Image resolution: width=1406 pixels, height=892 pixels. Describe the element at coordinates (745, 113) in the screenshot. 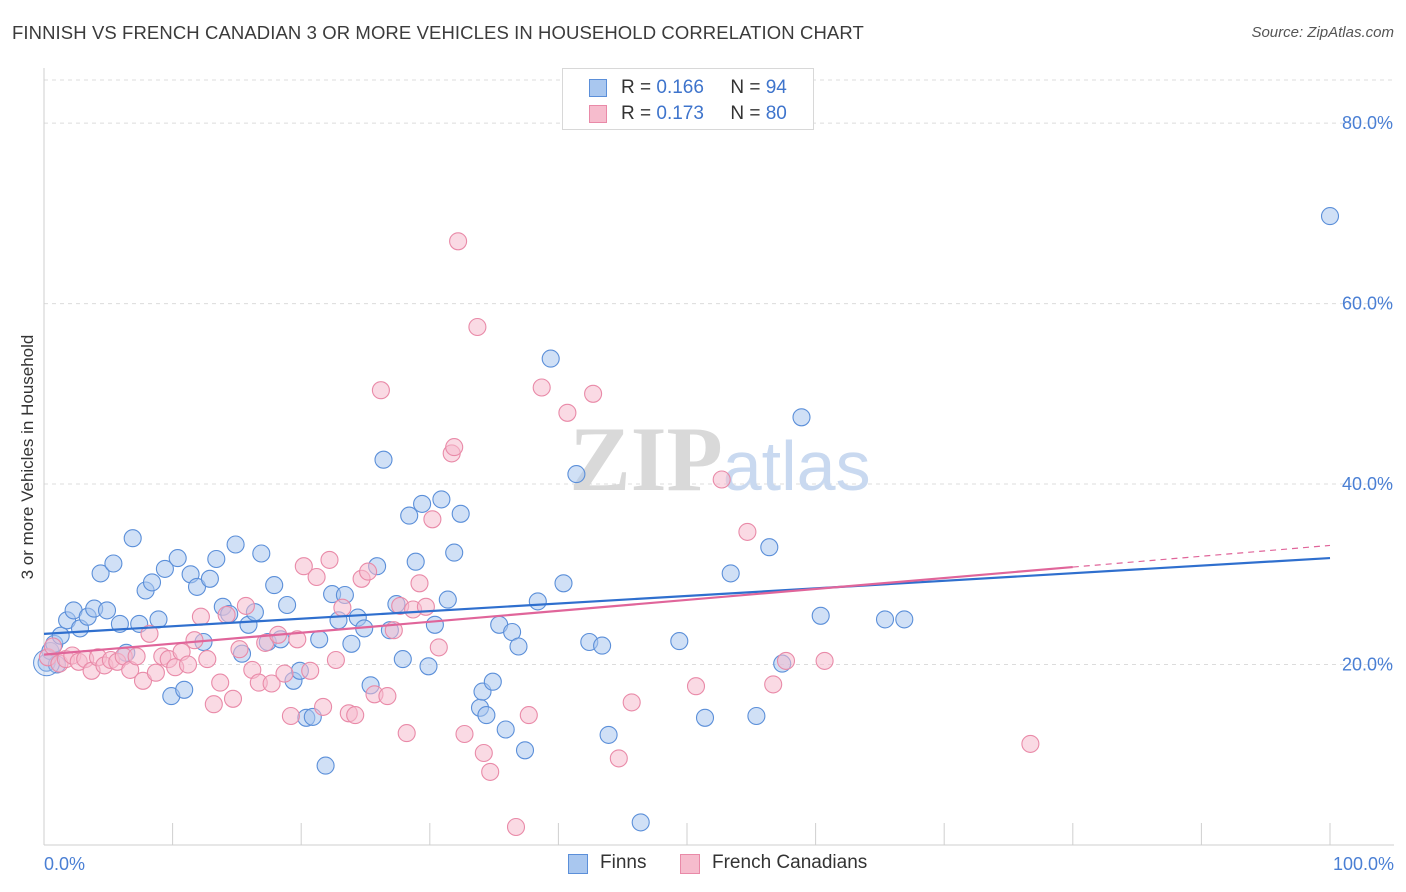

I see `legend-french-n-label: N =` at that location.